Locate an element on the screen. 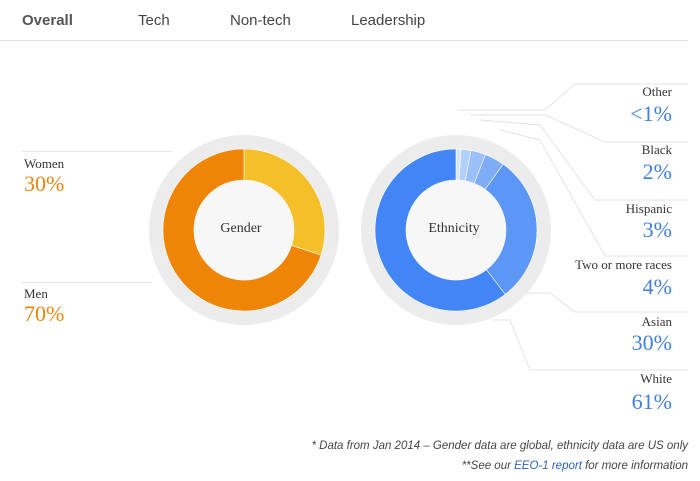 Image resolution: width=700 pixels, height=481 pixels. legend-value-men: 70% is located at coordinates (44, 313).